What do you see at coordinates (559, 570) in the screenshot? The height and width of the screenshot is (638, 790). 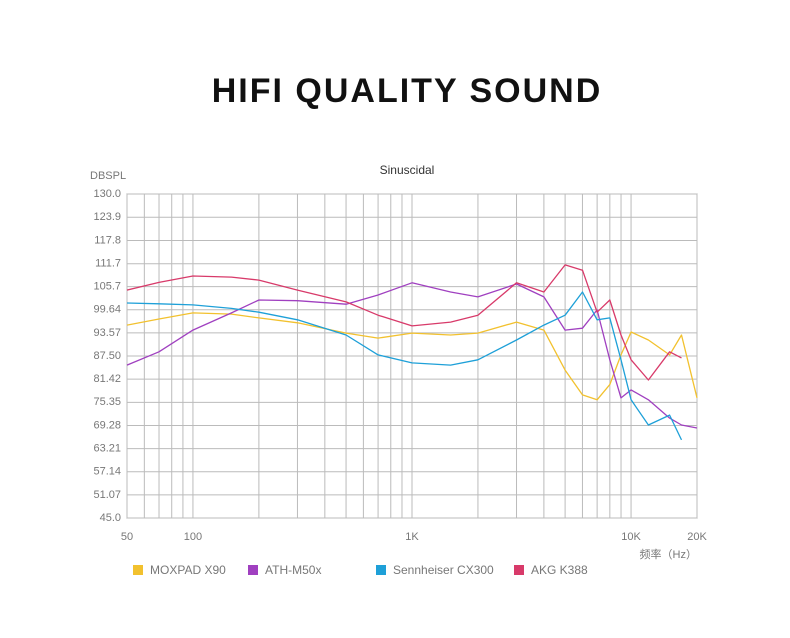 I see `legend-label: AKG K388` at bounding box center [559, 570].